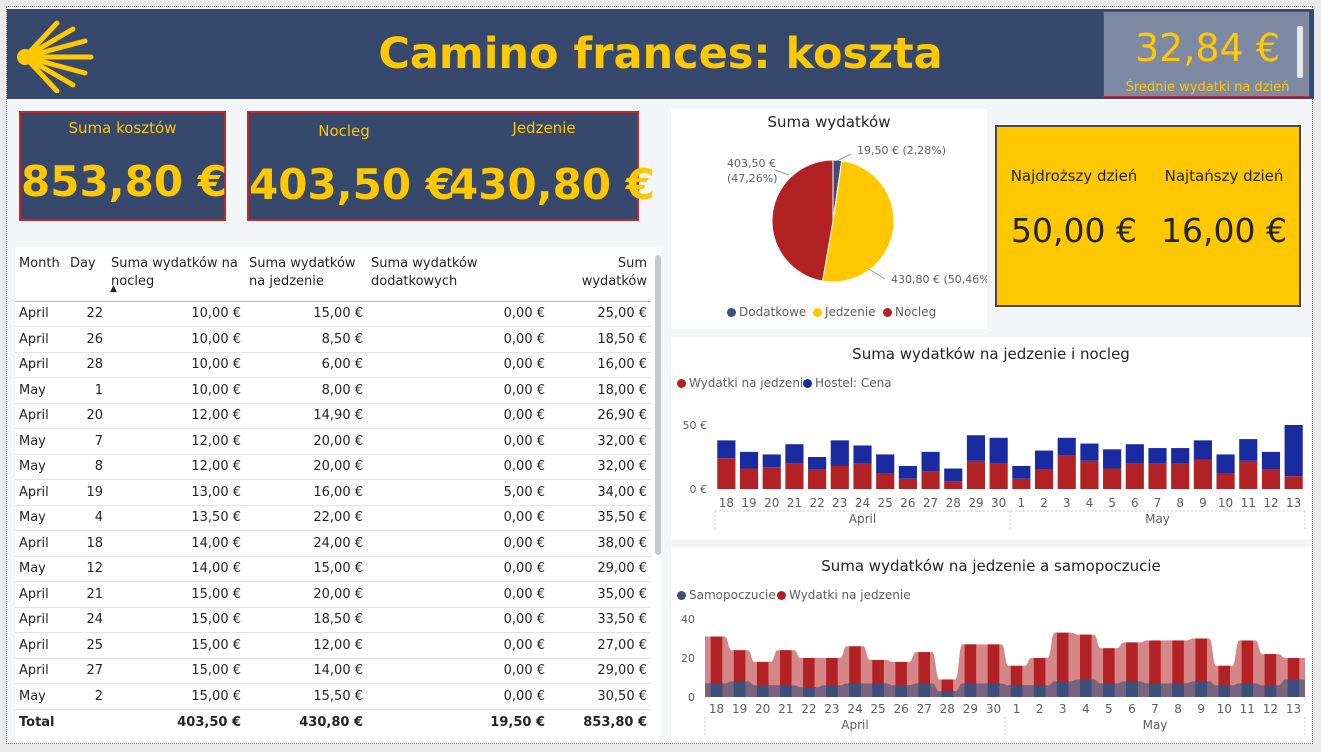  I want to click on column-header-lodging: Suma wydatków na nocleg ▲, so click(176, 274).